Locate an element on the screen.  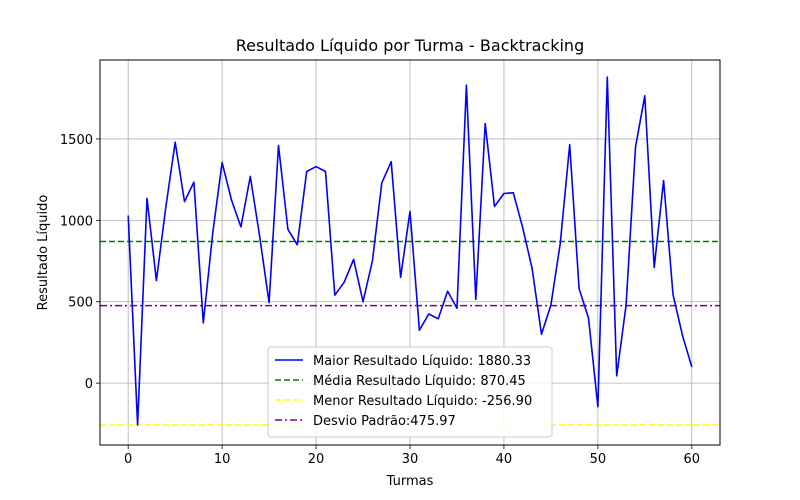
x-tick-label: 10 is located at coordinates (222, 459).